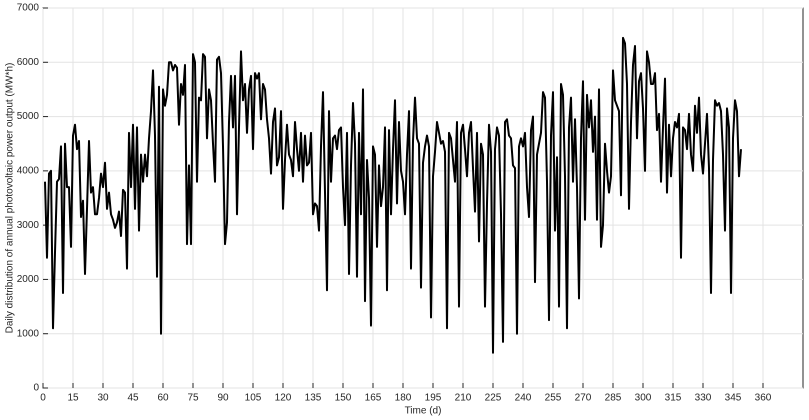 Image resolution: width=809 pixels, height=420 pixels. What do you see at coordinates (433, 398) in the screenshot?
I see `x-tick-label: 195` at bounding box center [433, 398].